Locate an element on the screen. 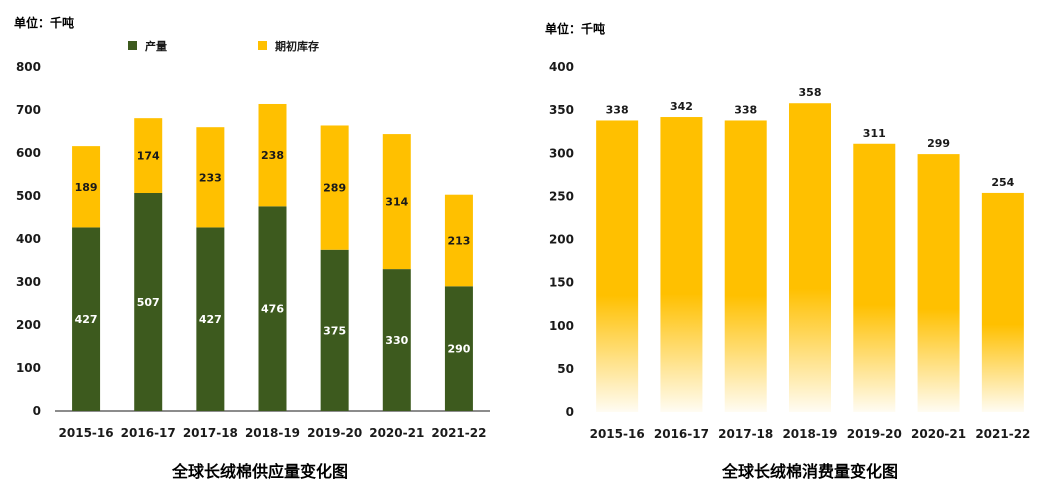 The width and height of the screenshot is (1045, 491). left-x-tick-label: 2016-17 is located at coordinates (148, 433).